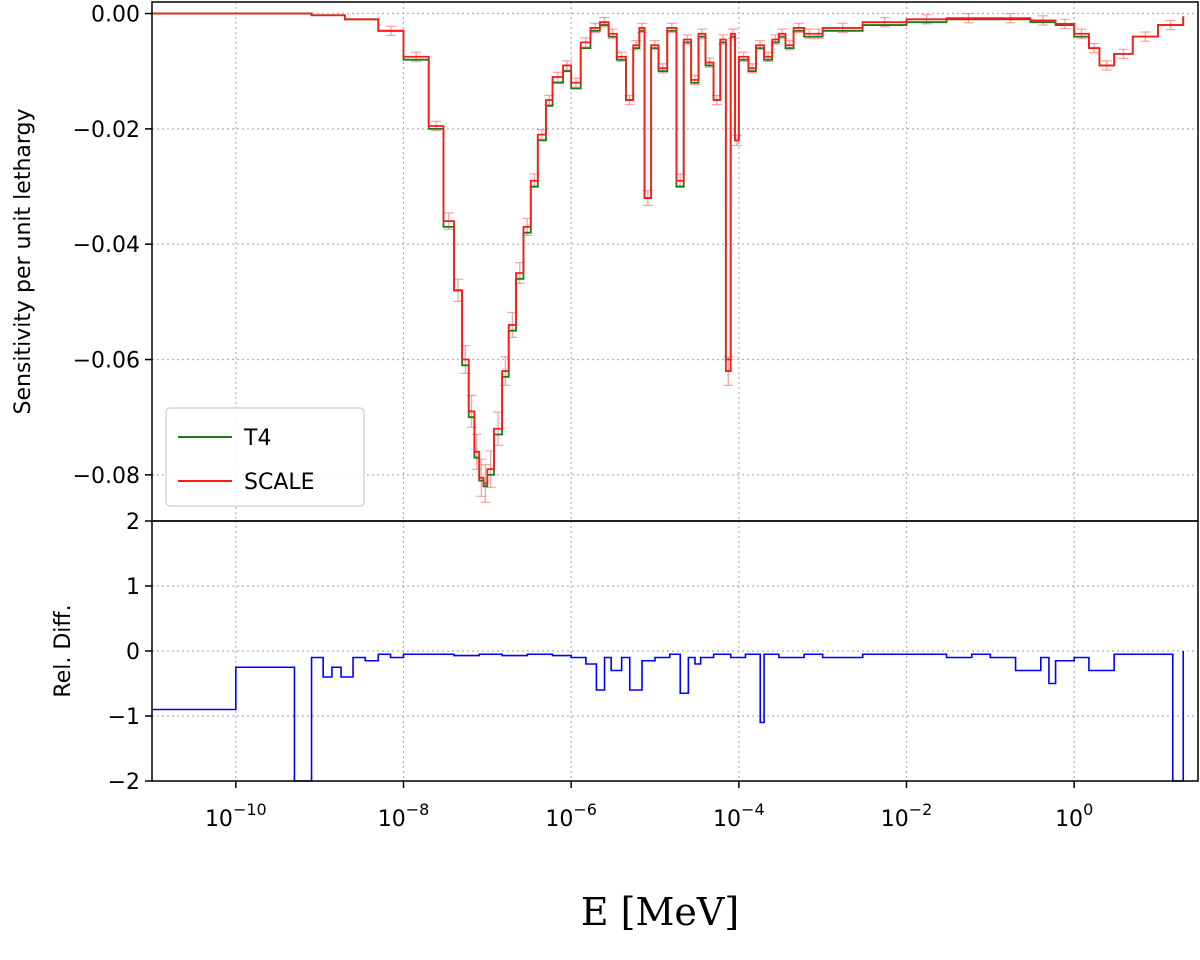 This screenshot has width=1200, height=960. I want to click on bottom-y-tick-label: 1, so click(133, 587).